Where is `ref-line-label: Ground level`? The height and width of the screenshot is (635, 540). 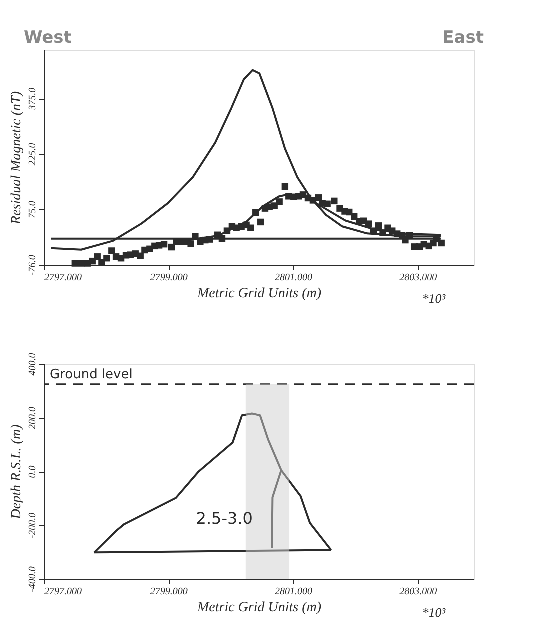 ref-line-label: Ground level is located at coordinates (91, 374).